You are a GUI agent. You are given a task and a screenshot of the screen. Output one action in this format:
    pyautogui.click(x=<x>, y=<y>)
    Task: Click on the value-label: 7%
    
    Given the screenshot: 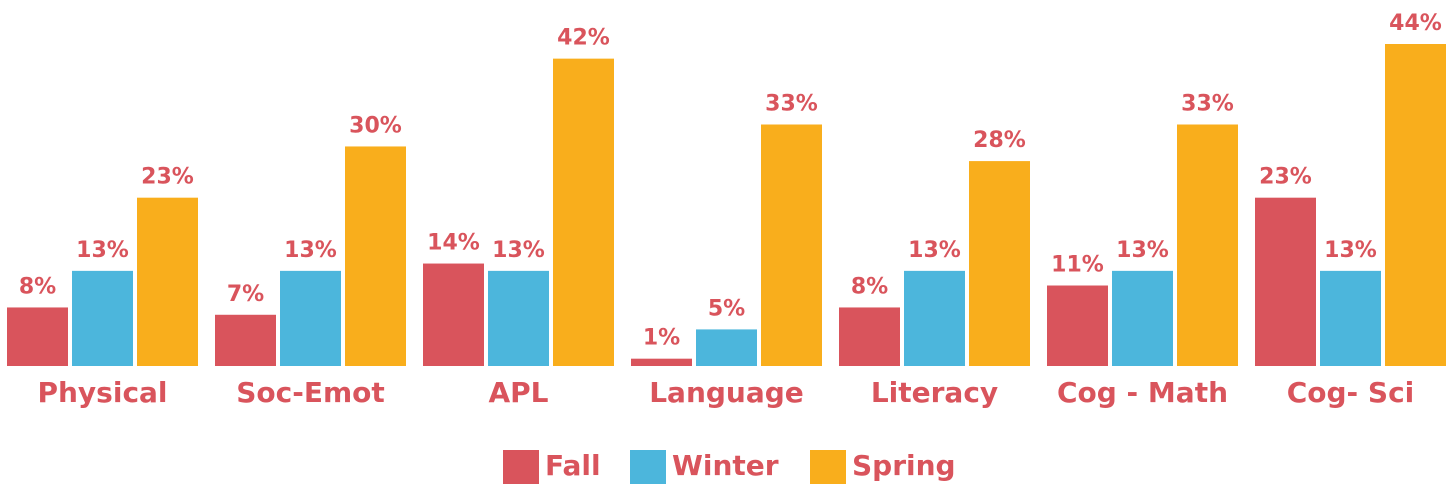 What is the action you would take?
    pyautogui.click(x=245, y=294)
    